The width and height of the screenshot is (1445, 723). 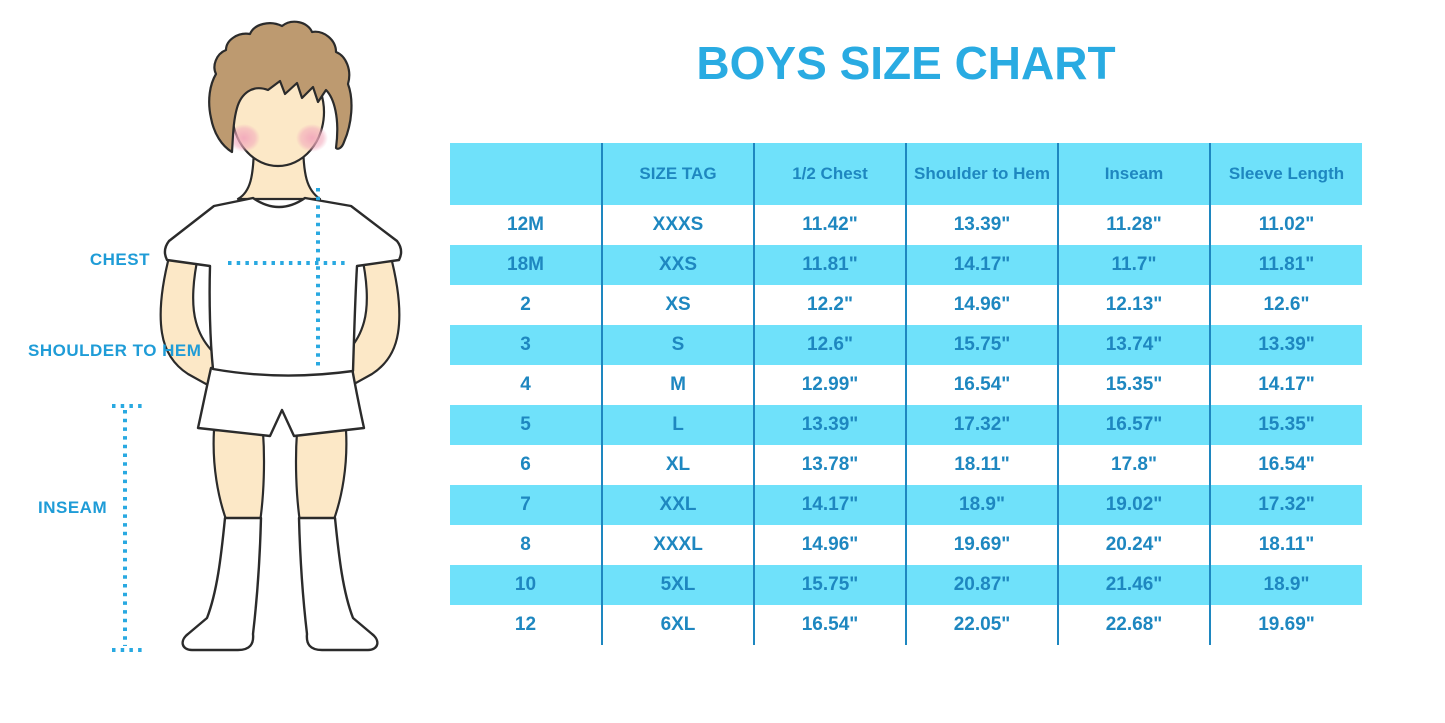 I want to click on measurement-cell: 11.42", so click(x=829, y=225).